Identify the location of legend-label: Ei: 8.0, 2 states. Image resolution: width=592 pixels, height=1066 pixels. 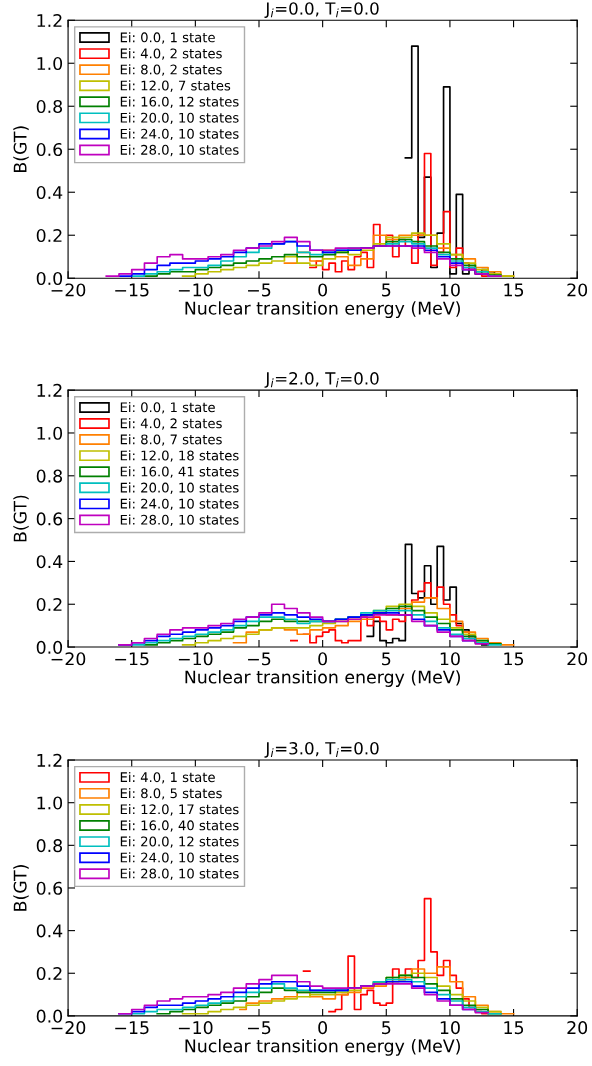
(171, 70).